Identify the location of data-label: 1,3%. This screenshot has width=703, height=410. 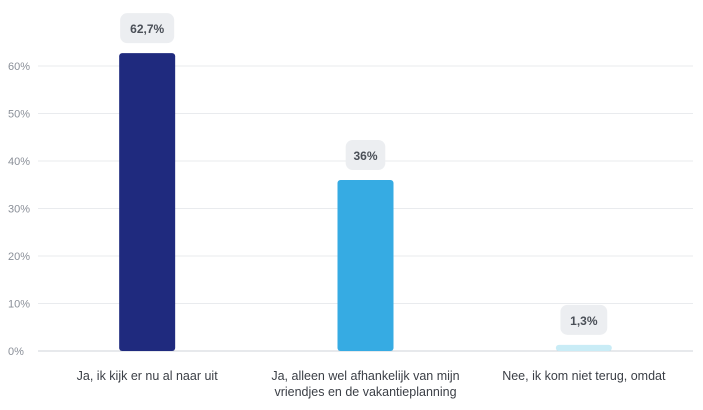
(584, 321).